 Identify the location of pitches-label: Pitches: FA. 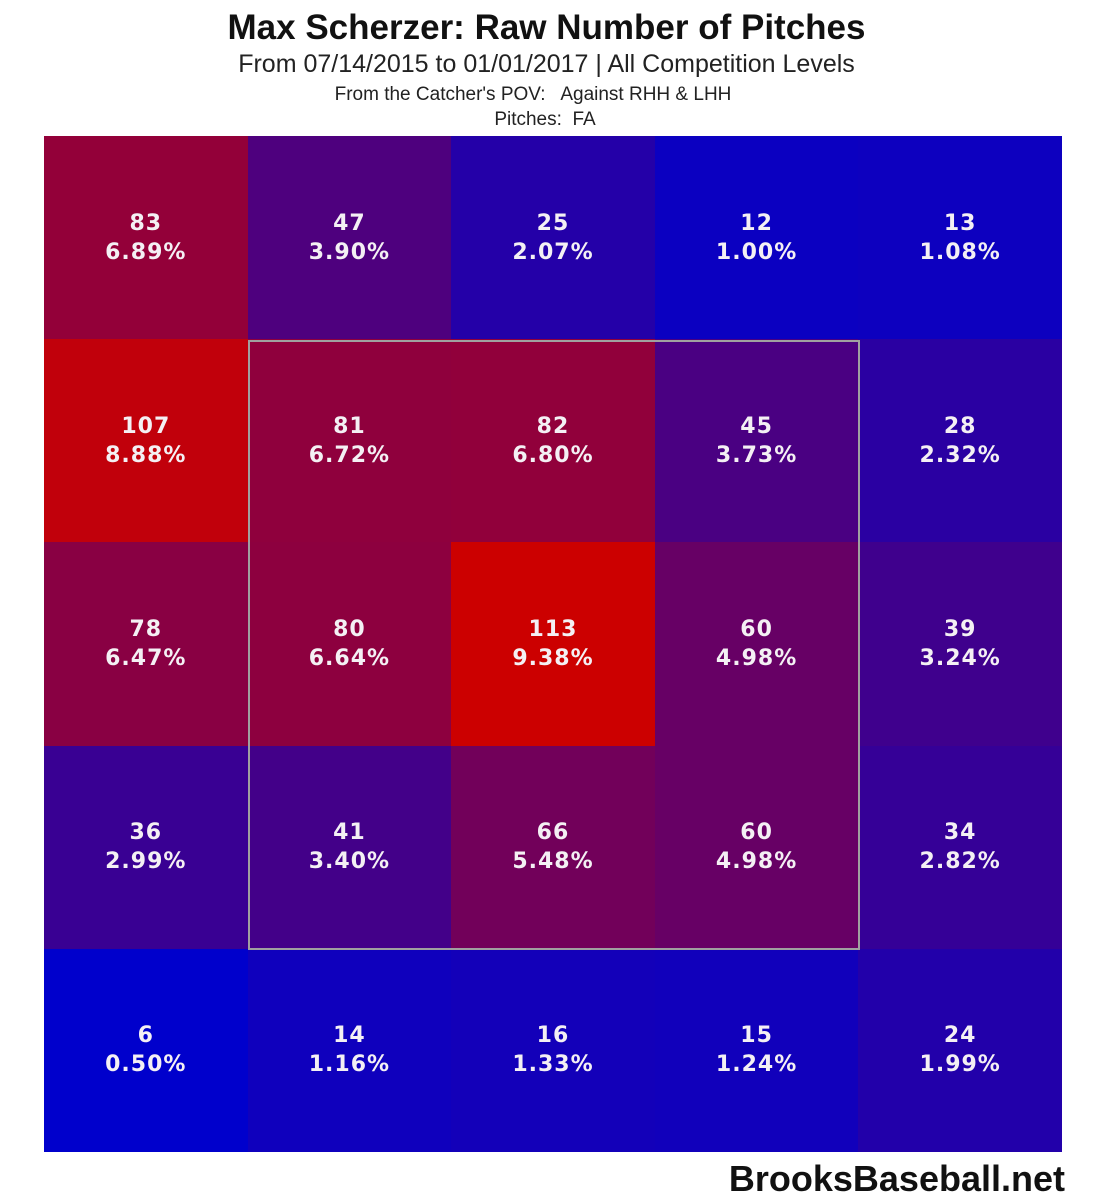
(545, 119).